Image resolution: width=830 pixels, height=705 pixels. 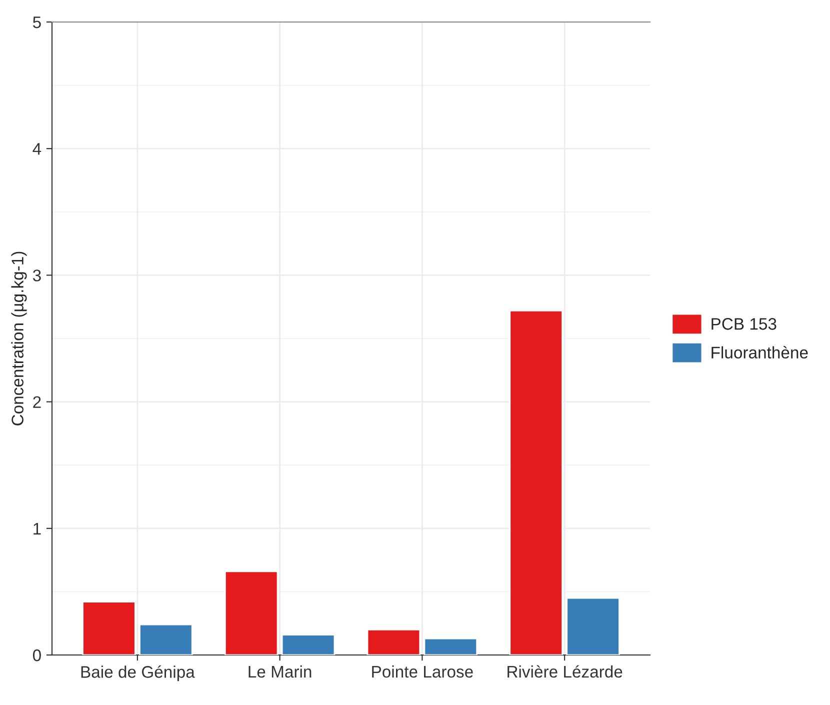 I want to click on y-tick-label: 2, so click(x=37, y=402).